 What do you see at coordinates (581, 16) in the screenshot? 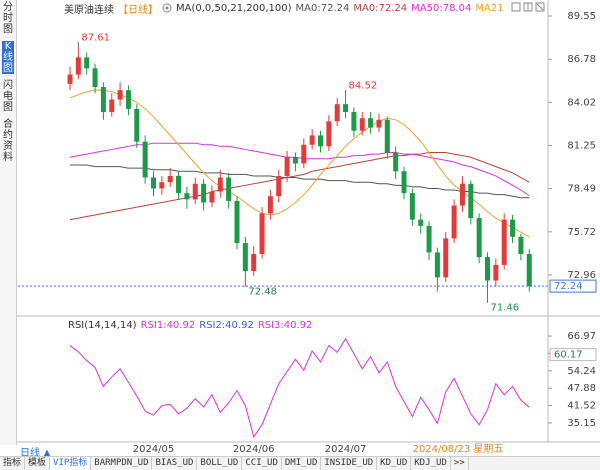
I see `y-tick-label: 89.55` at bounding box center [581, 16].